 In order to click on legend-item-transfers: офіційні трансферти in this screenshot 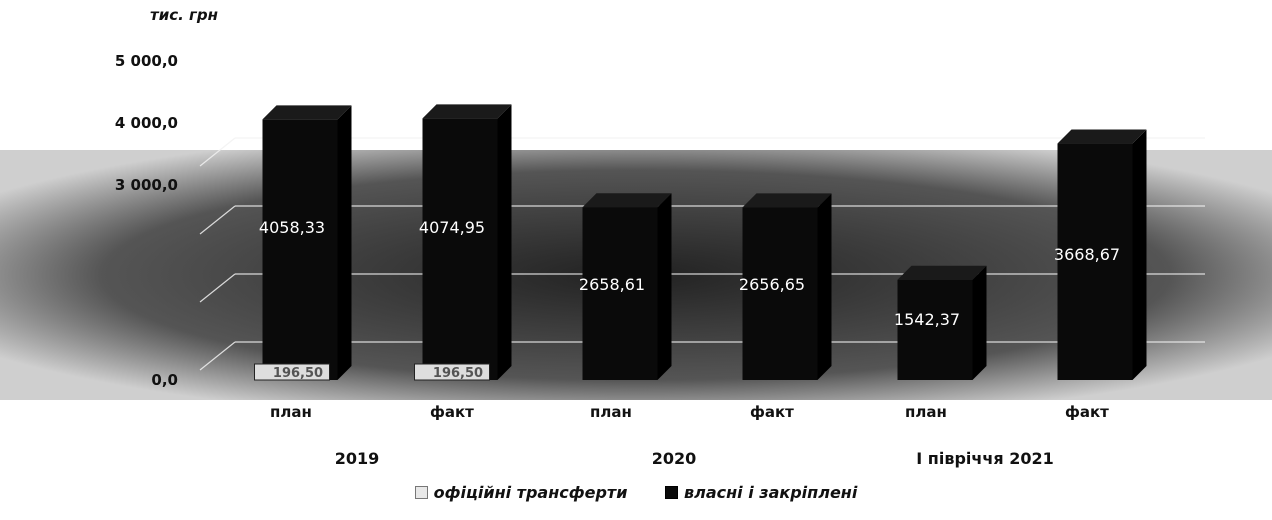, I will do `click(521, 492)`.